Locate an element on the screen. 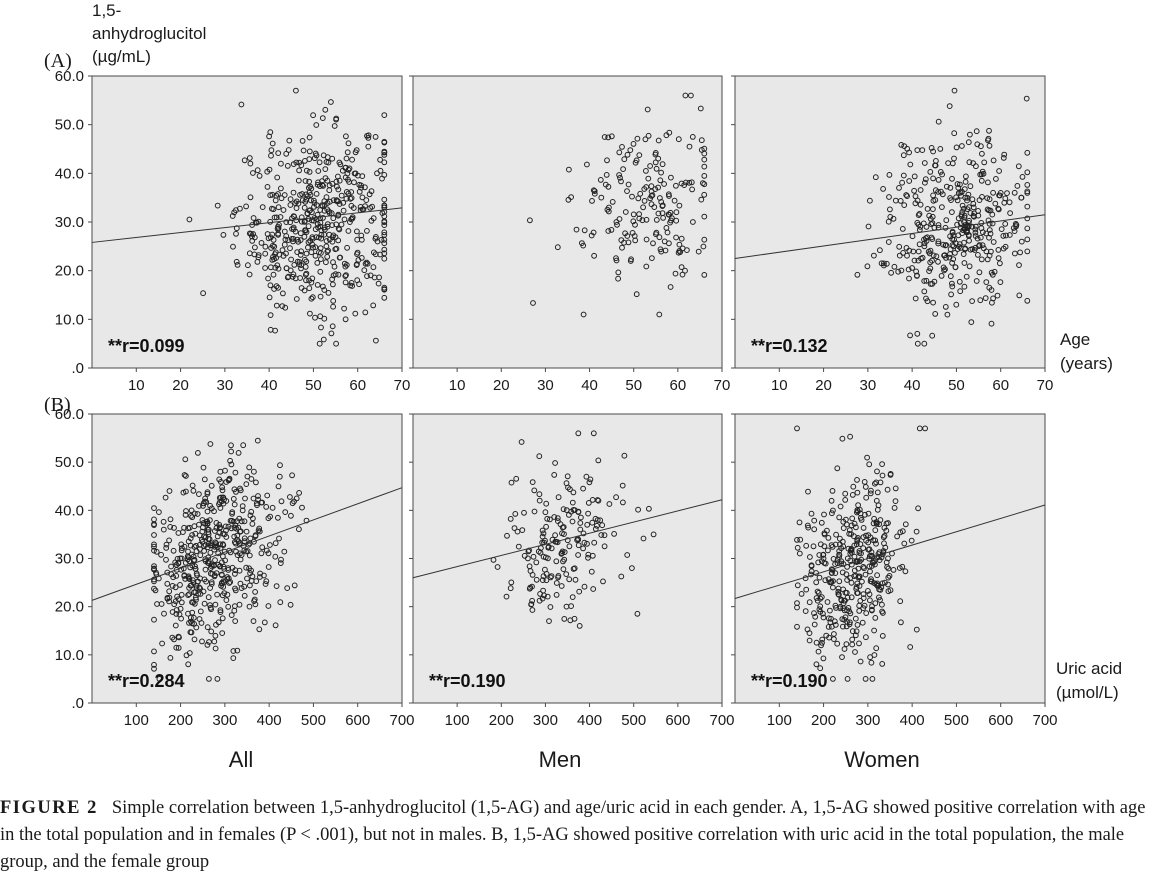 This screenshot has width=1169, height=880. x-tick-label: 100 is located at coordinates (457, 720).